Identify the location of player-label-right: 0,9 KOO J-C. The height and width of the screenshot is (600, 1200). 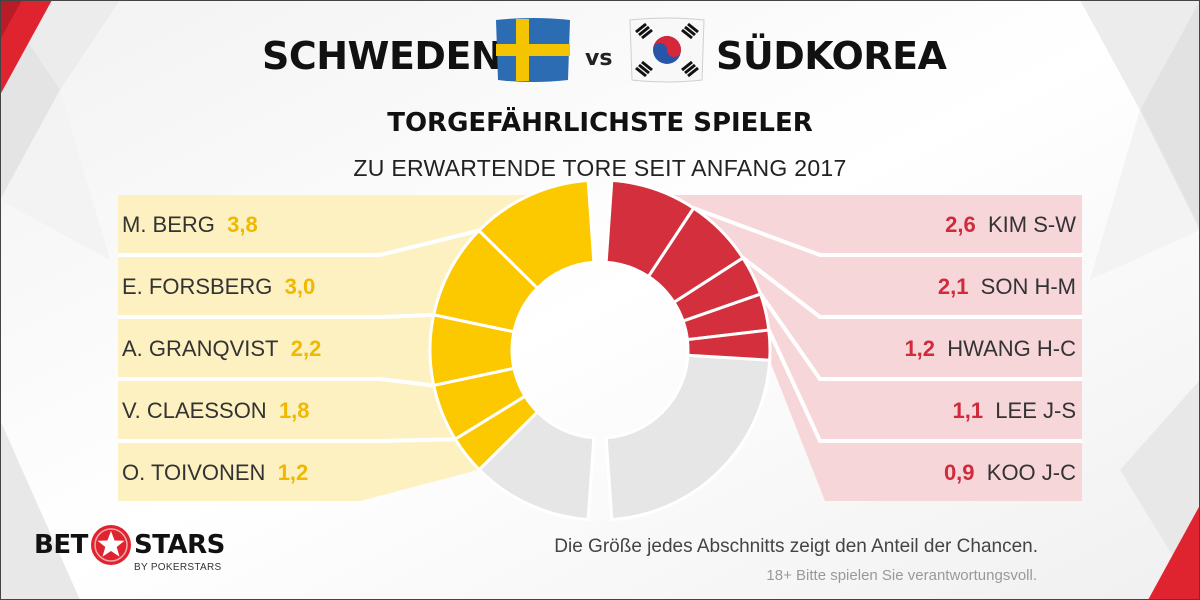
(1010, 472).